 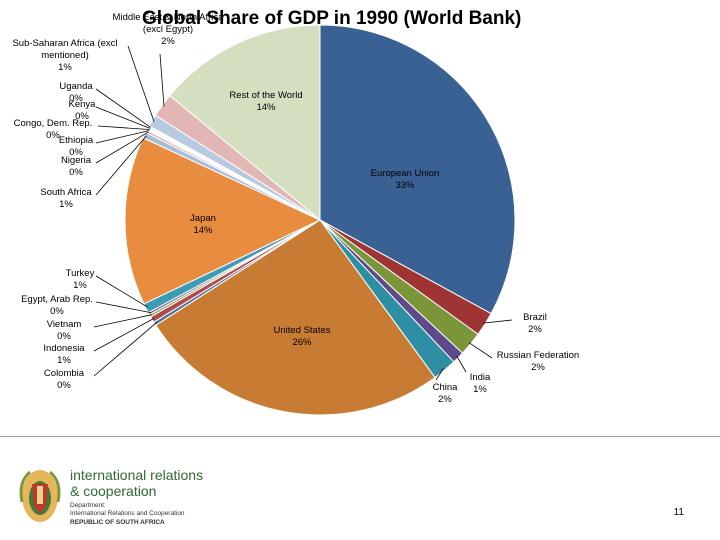 I want to click on slice-label-ethiopia: Ethiopia 0%, so click(x=76, y=146).